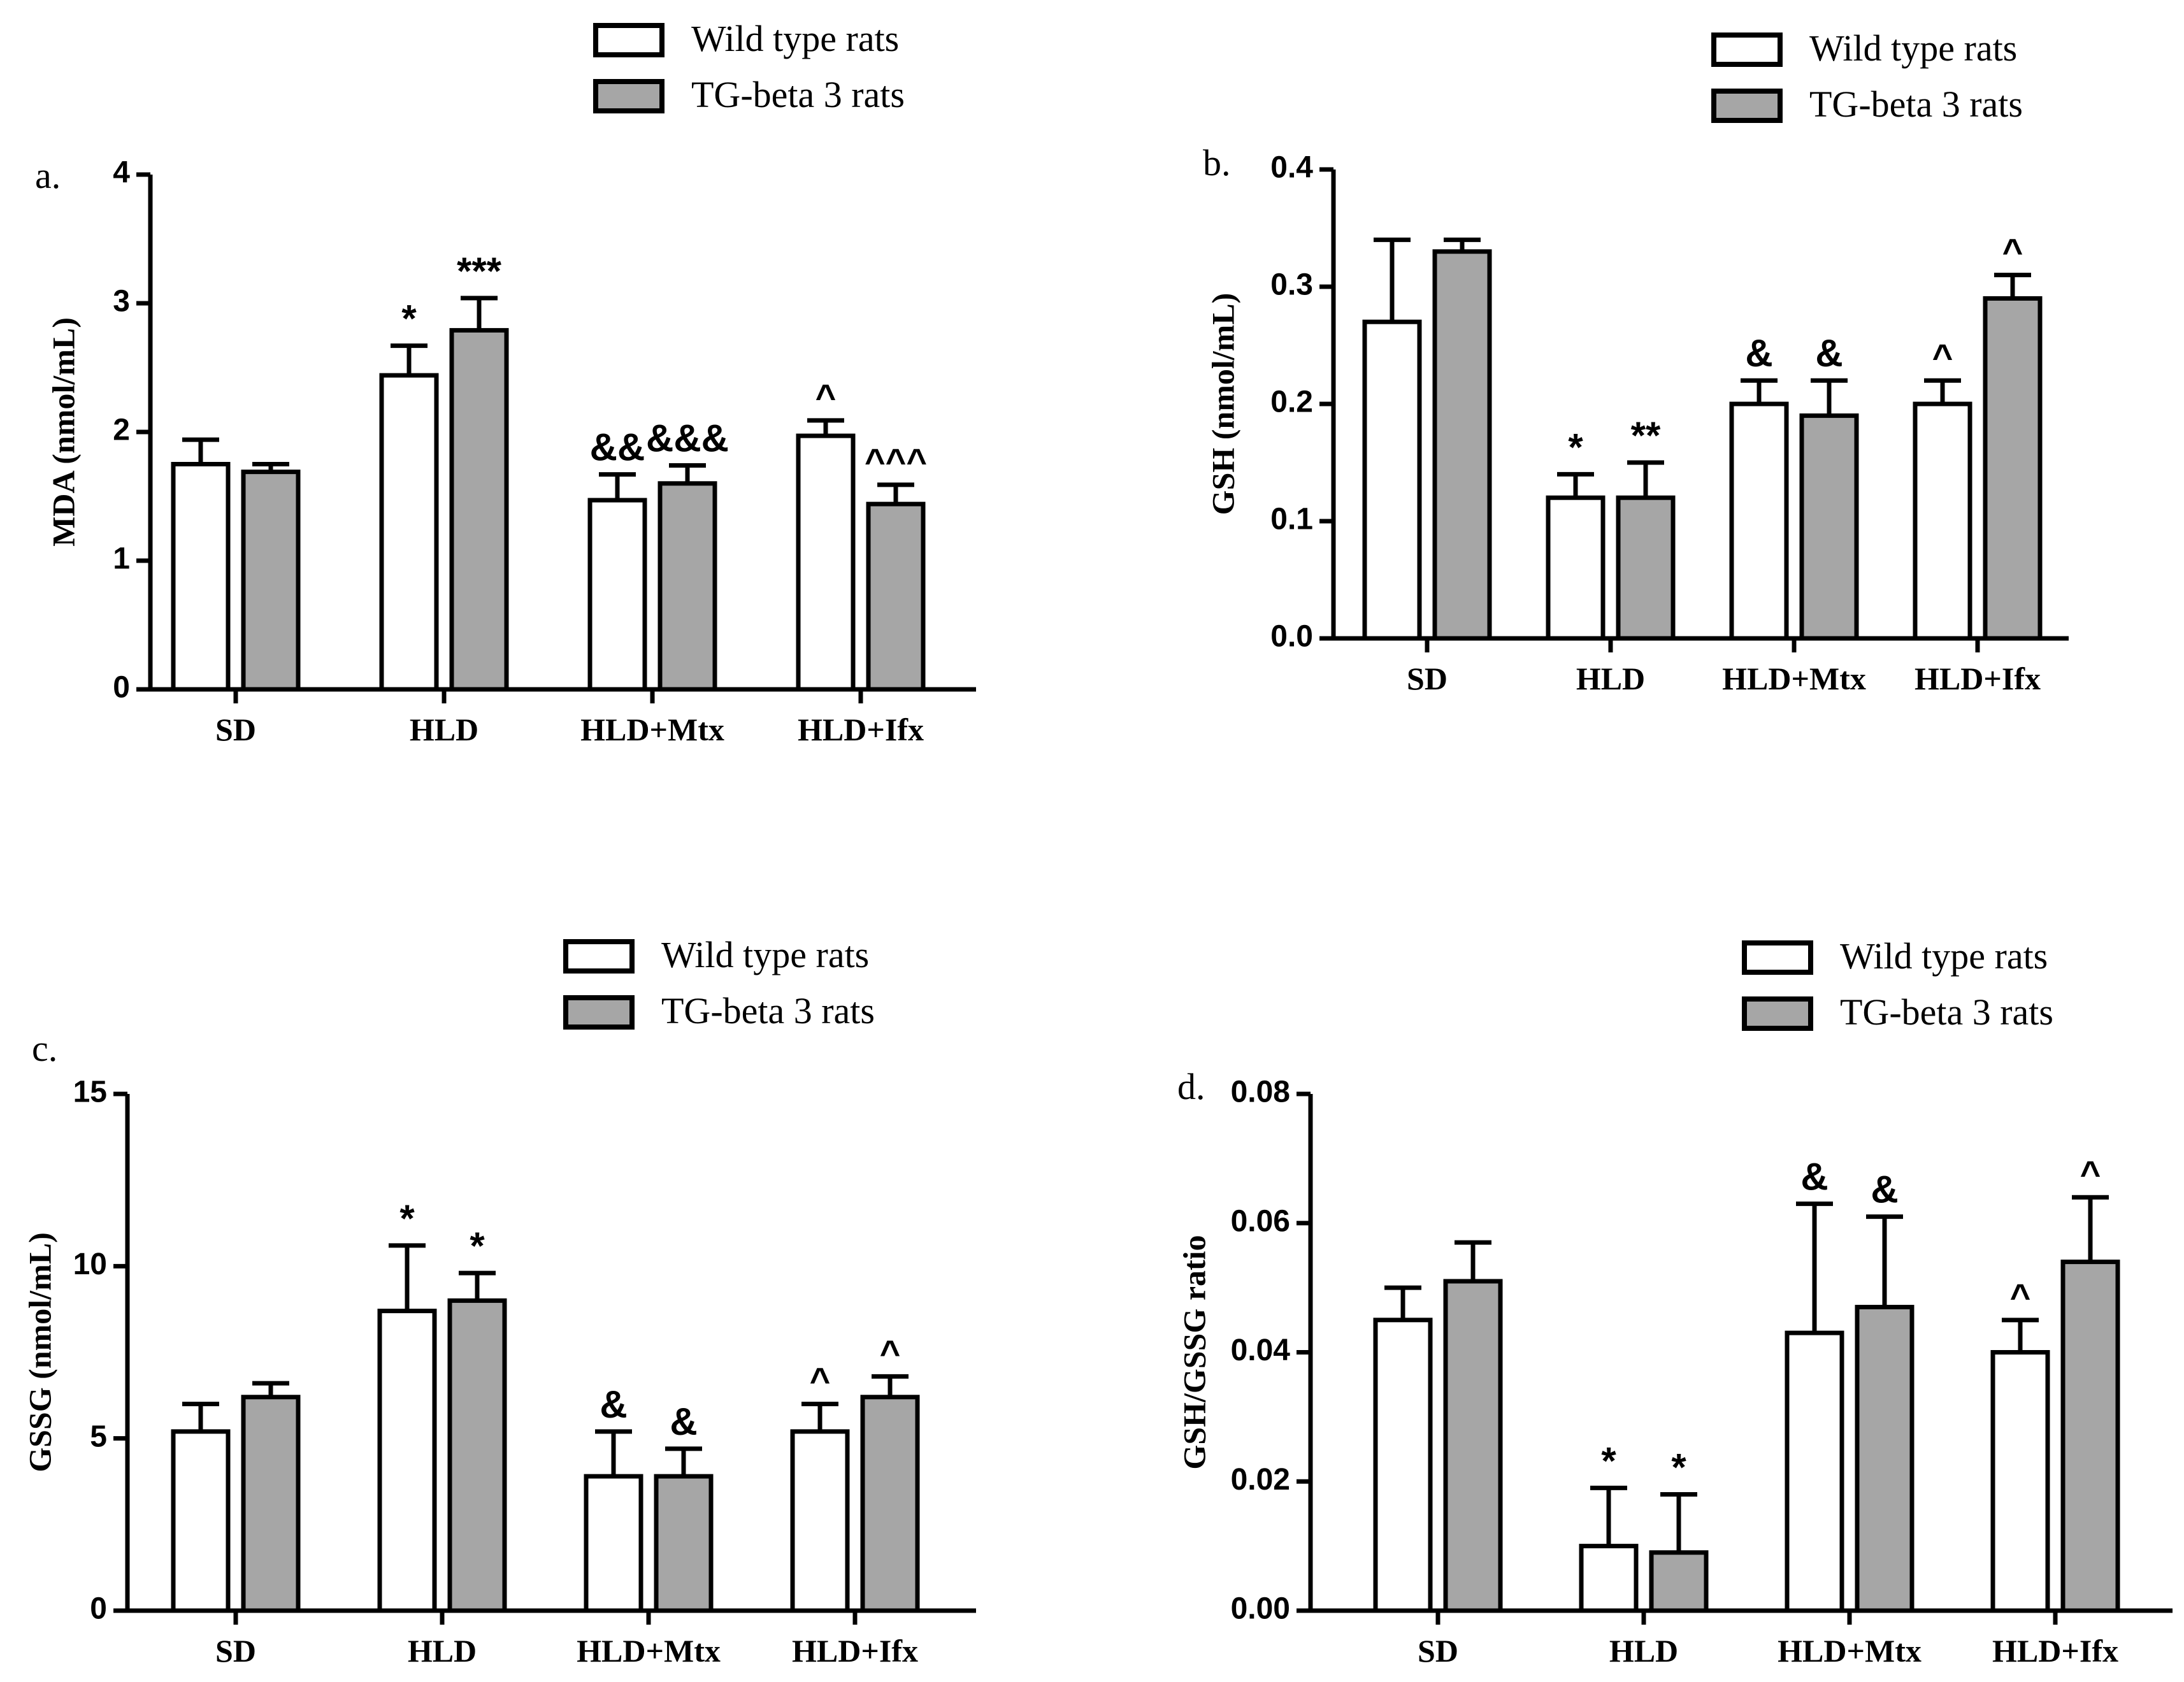 The width and height of the screenshot is (2184, 1682). What do you see at coordinates (1260, 1609) in the screenshot?
I see `y-tick-label: 0.00` at bounding box center [1260, 1609].